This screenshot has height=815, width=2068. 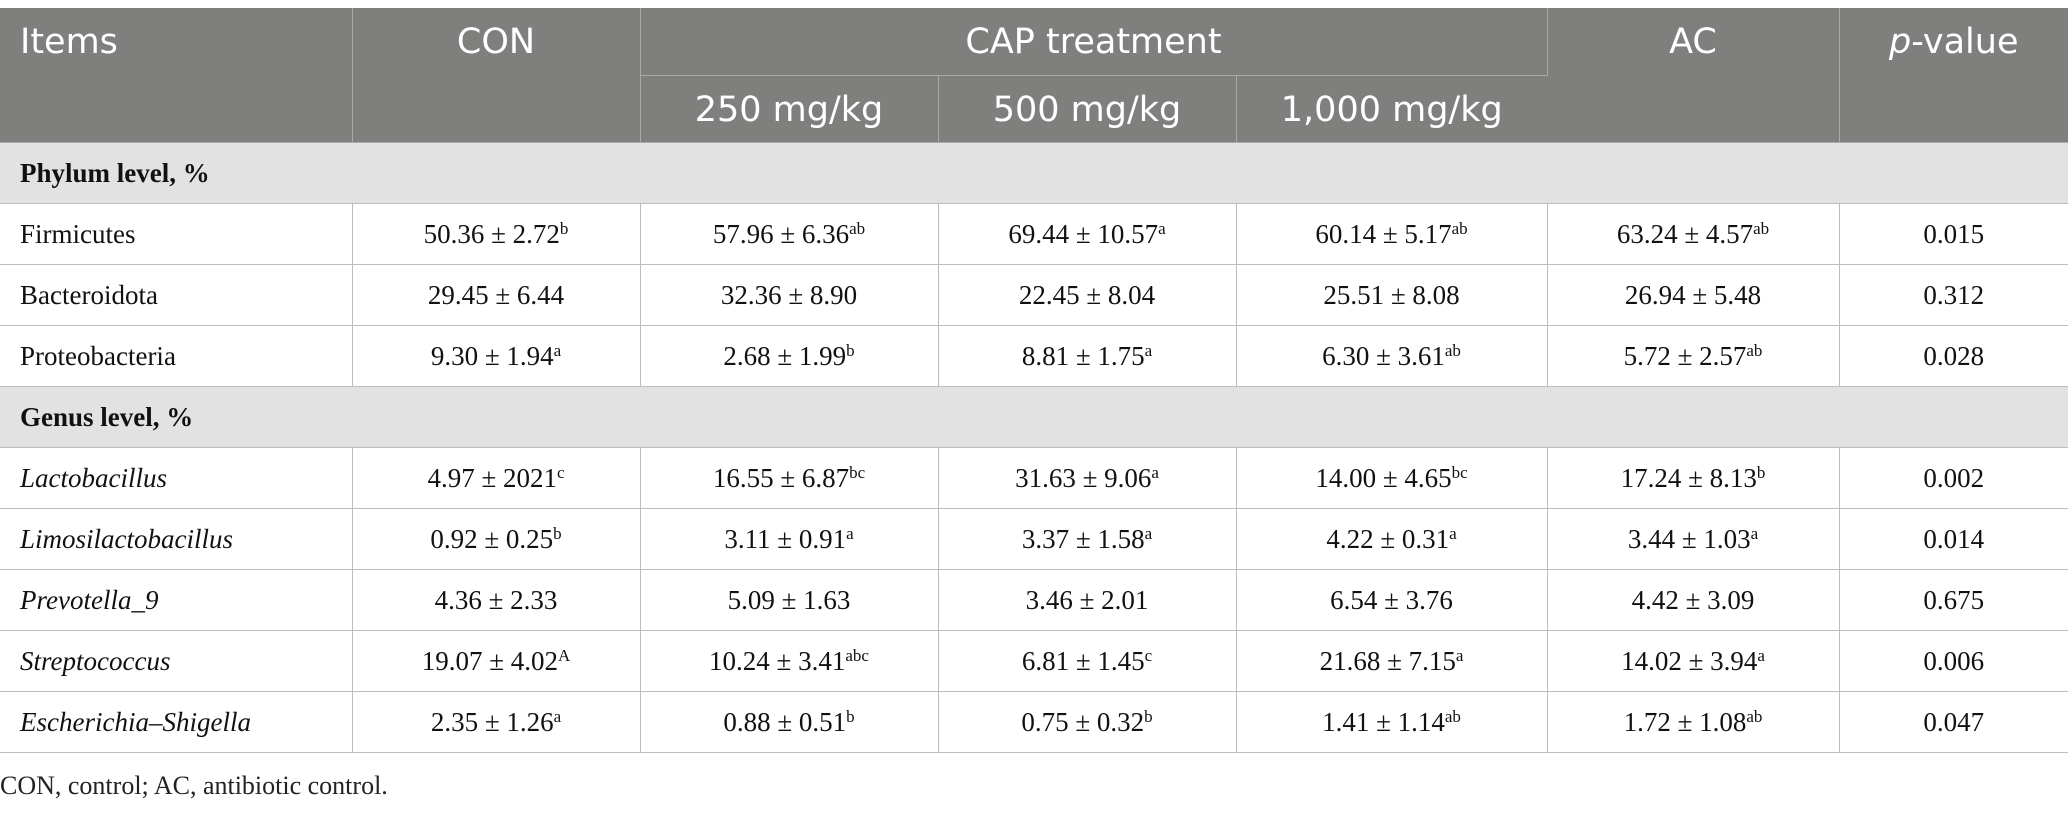 What do you see at coordinates (785, 538) in the screenshot?
I see `mean-sd-value: 3.11 ± 0.91` at bounding box center [785, 538].